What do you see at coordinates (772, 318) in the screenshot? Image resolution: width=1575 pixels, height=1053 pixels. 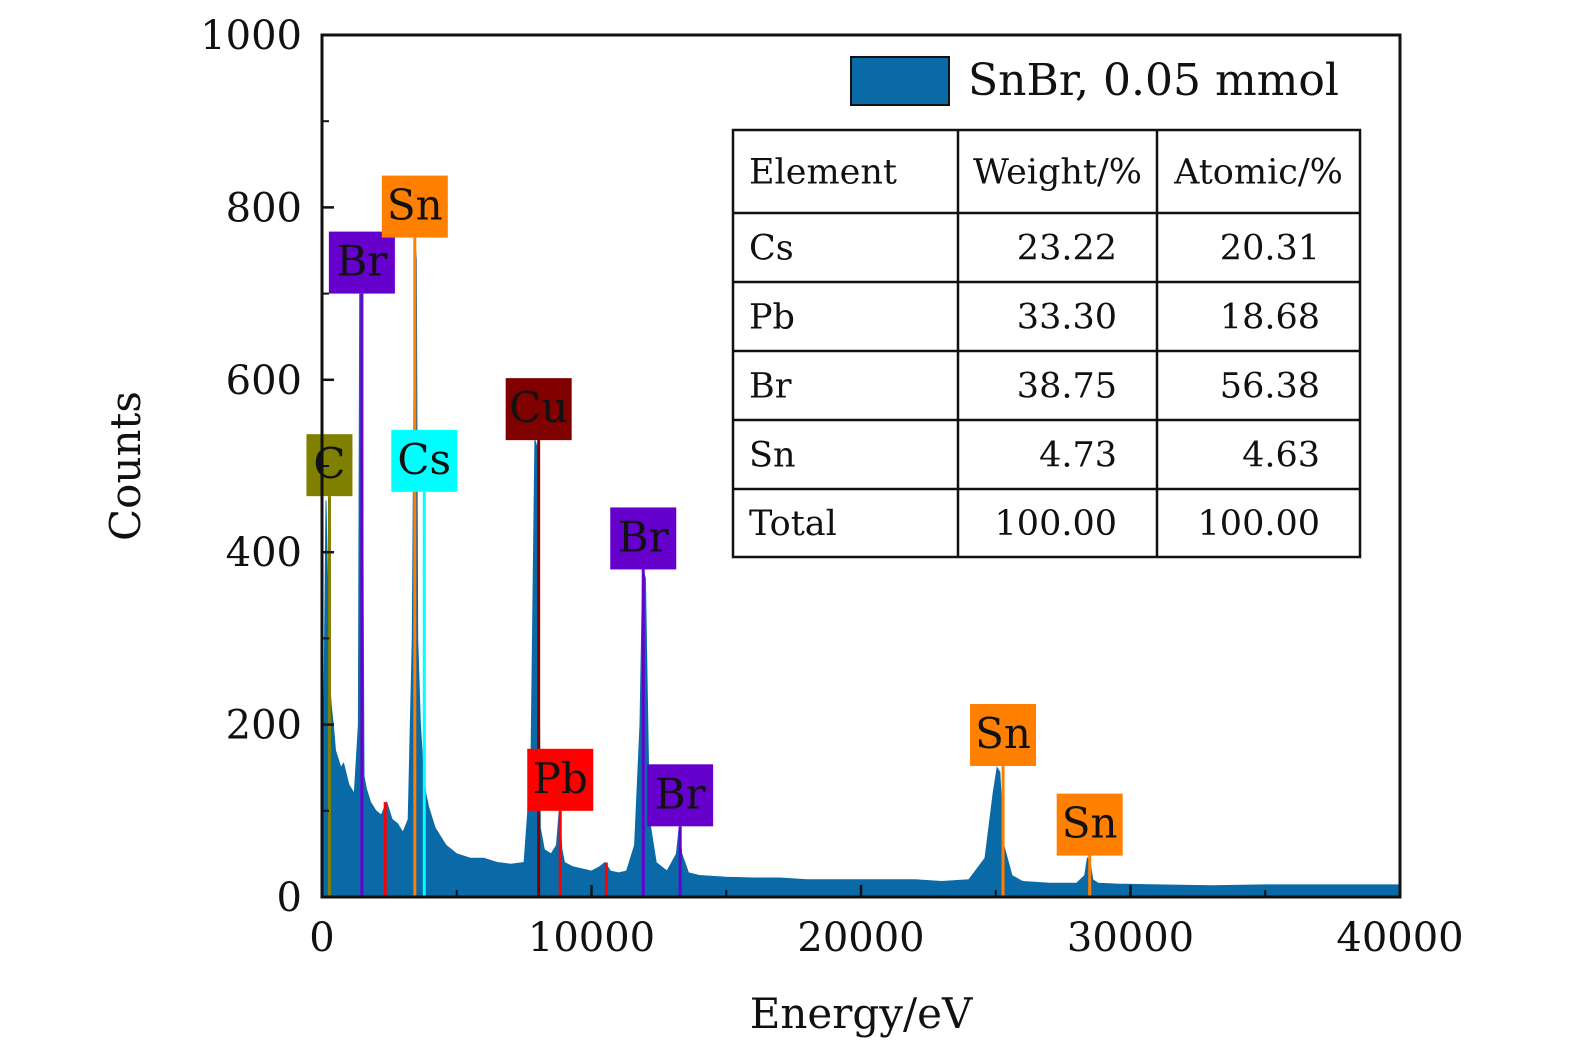 I see `table-cell: Pb` at bounding box center [772, 318].